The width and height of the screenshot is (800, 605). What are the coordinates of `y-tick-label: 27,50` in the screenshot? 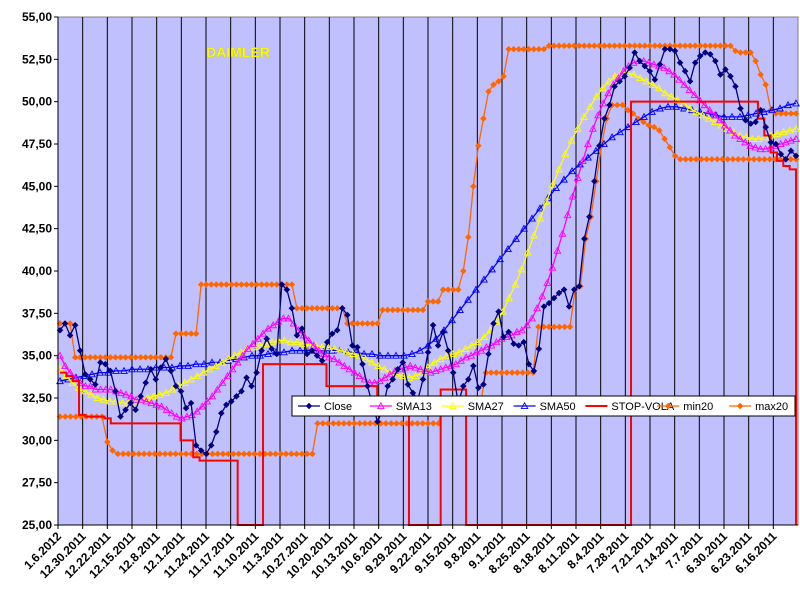 It's located at (37, 483).